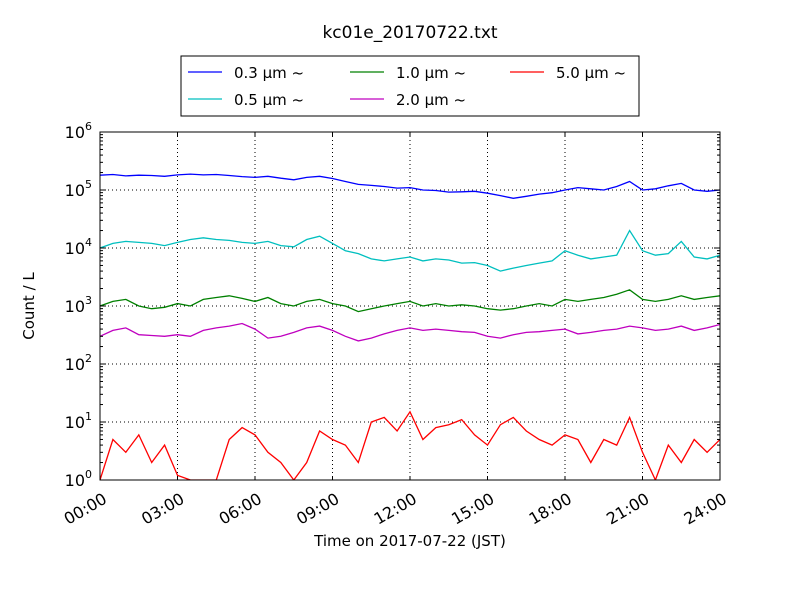  What do you see at coordinates (627, 509) in the screenshot?
I see `x-tick-label: 21:00` at bounding box center [627, 509].